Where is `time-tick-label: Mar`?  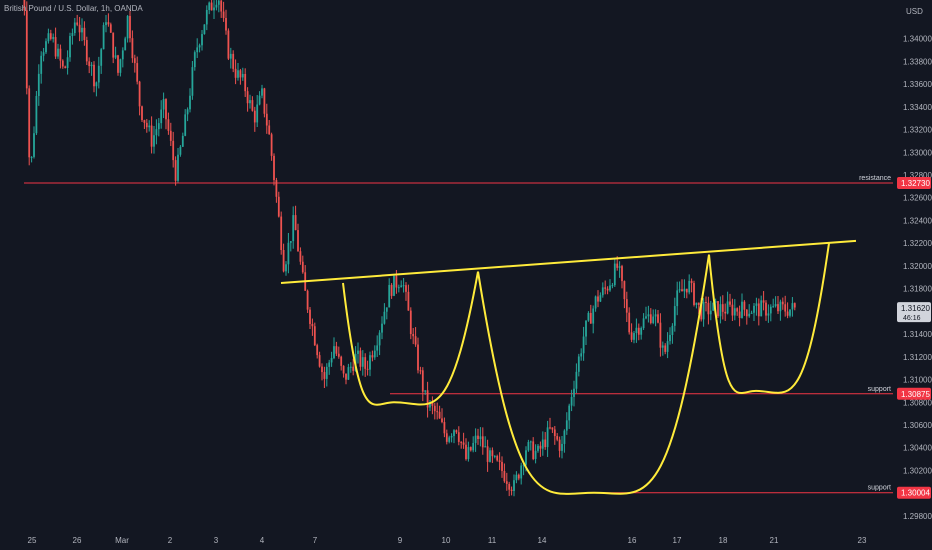
time-tick-label: Mar is located at coordinates (122, 540).